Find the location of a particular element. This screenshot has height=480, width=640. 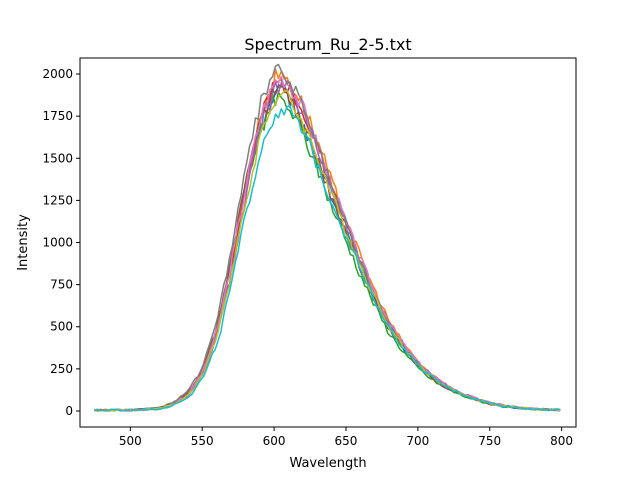

x-tick-label: 650 is located at coordinates (346, 441).